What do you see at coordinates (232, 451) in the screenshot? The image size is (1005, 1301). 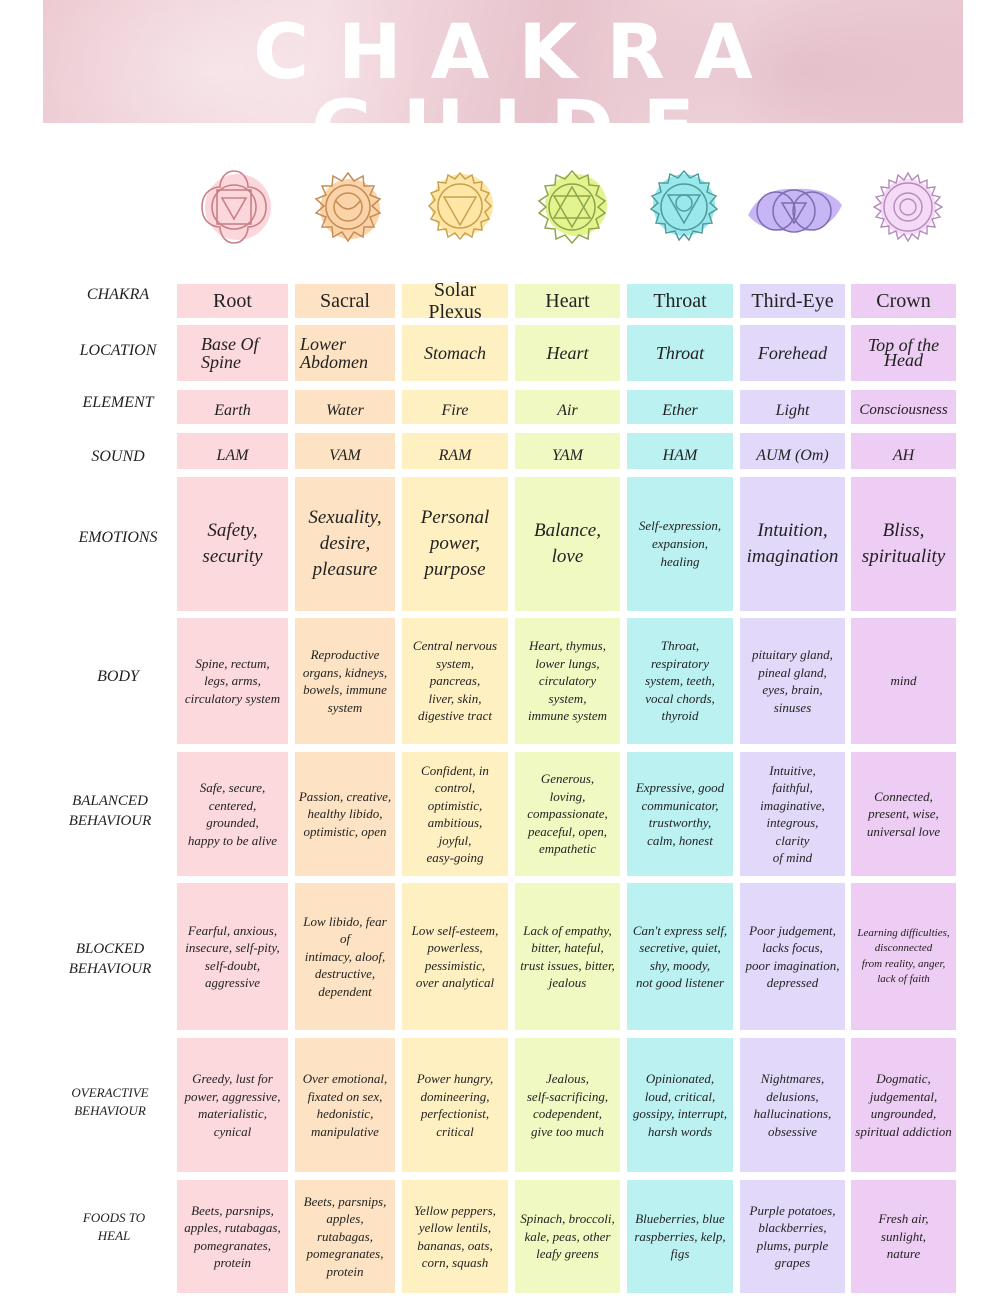 I see `cell-root-sound: LAM` at bounding box center [232, 451].